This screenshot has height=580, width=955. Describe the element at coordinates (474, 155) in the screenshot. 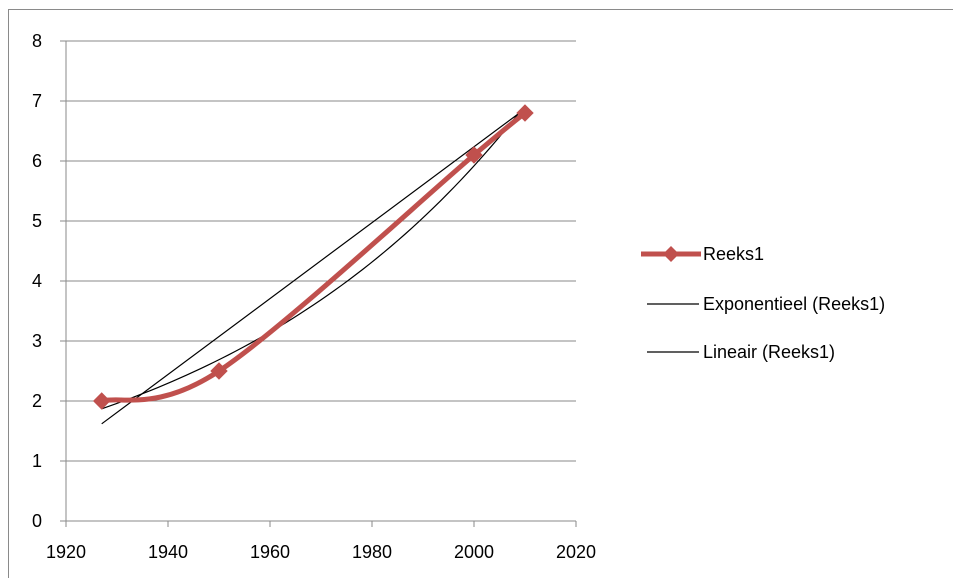

I see `data-point-marker-2000` at that location.